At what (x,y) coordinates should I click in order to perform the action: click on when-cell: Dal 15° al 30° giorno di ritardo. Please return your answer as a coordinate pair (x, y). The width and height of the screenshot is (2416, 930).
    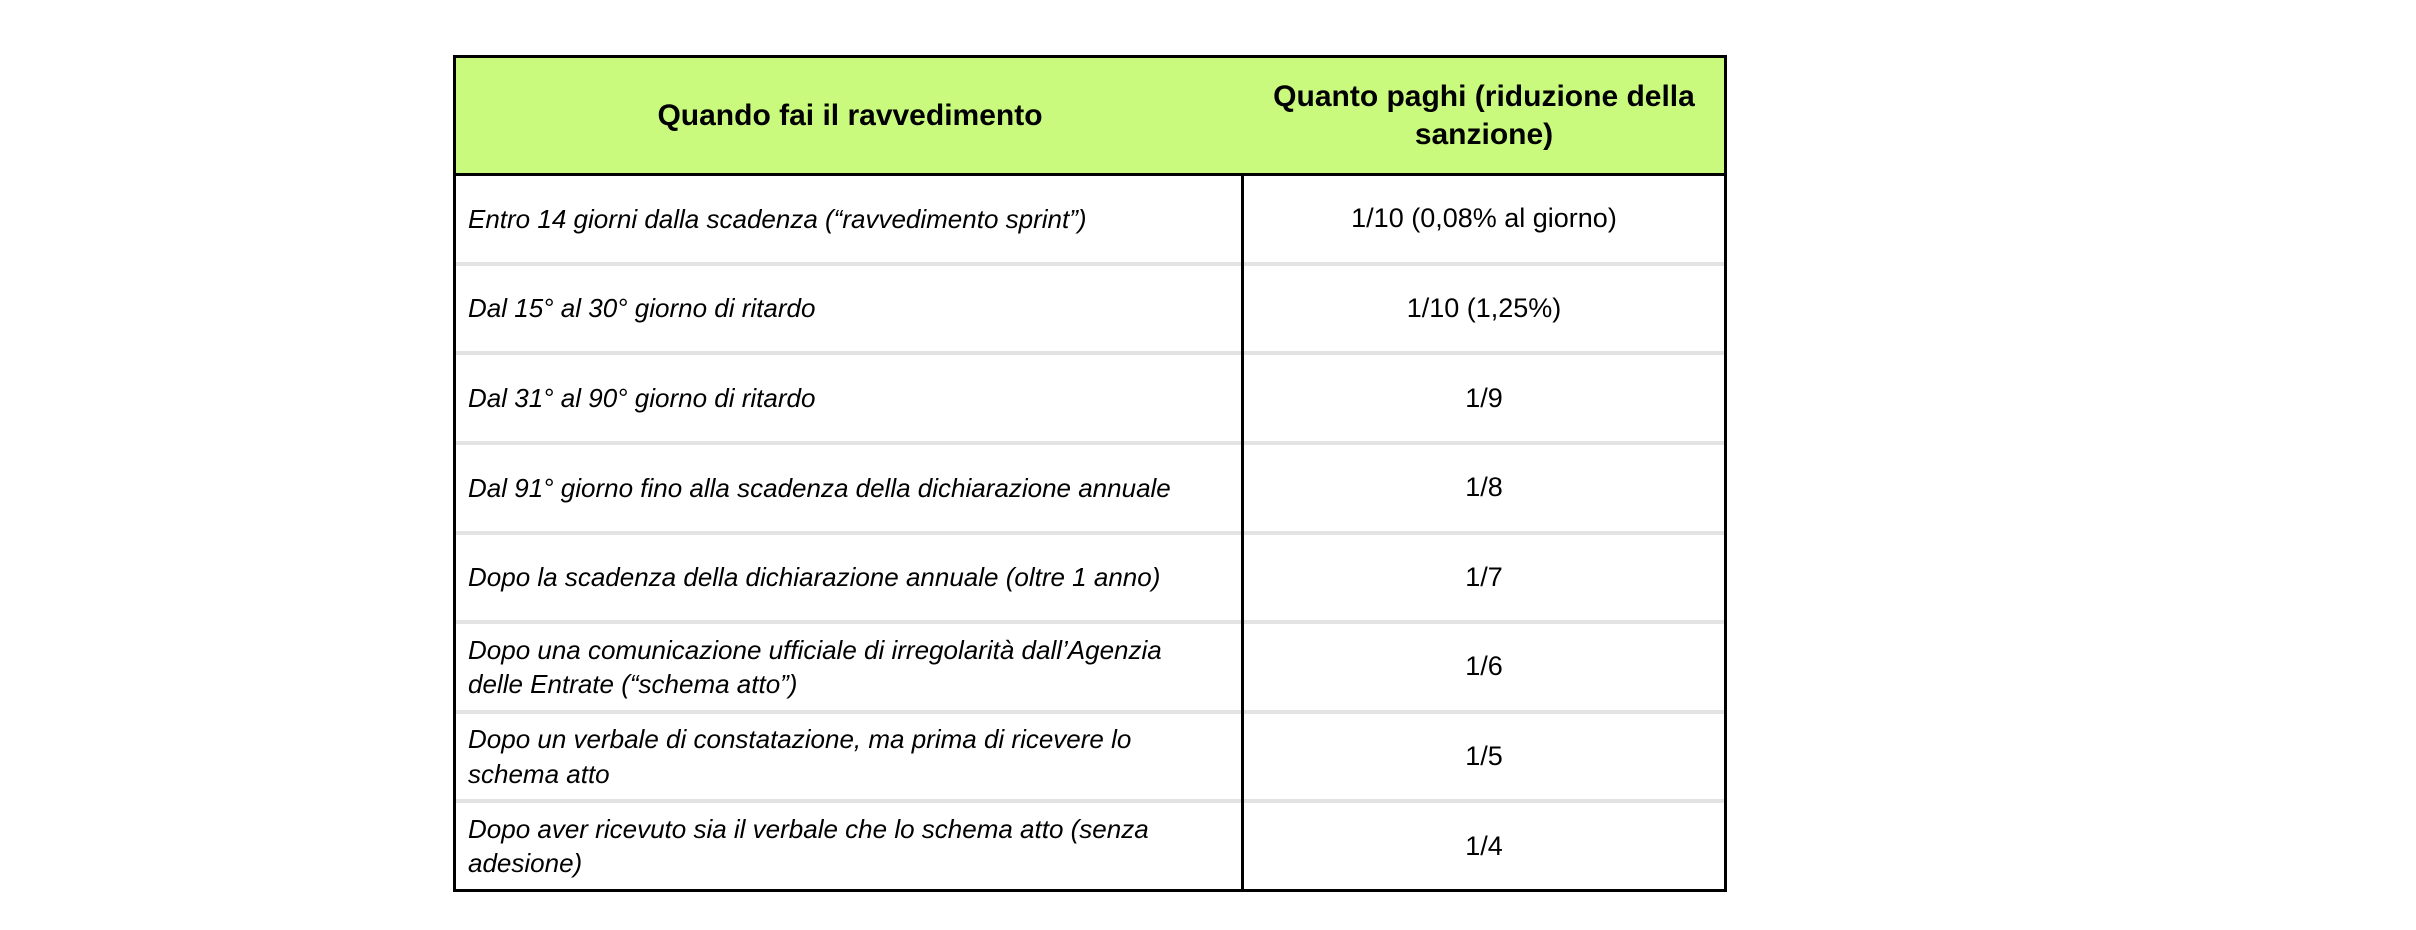
    Looking at the image, I should click on (642, 308).